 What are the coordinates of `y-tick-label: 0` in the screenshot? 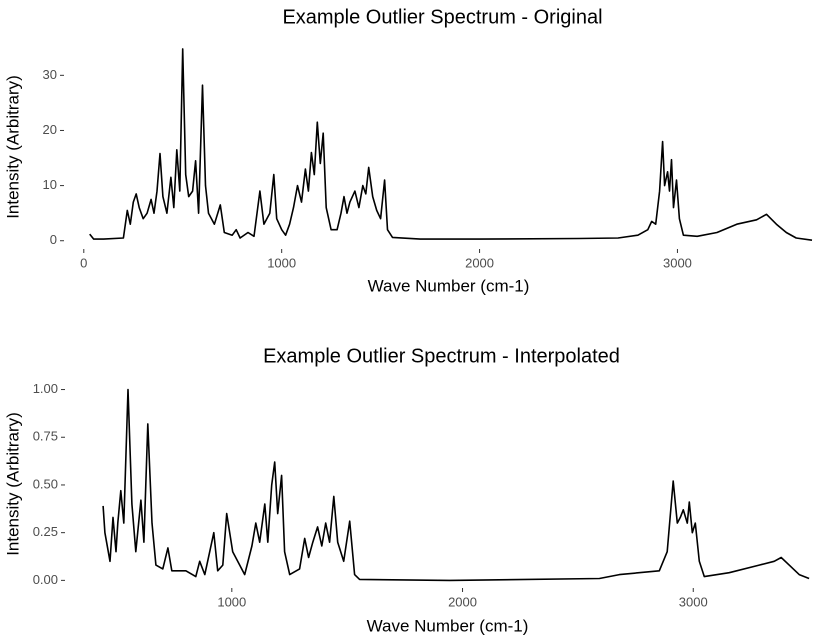 It's located at (53, 239).